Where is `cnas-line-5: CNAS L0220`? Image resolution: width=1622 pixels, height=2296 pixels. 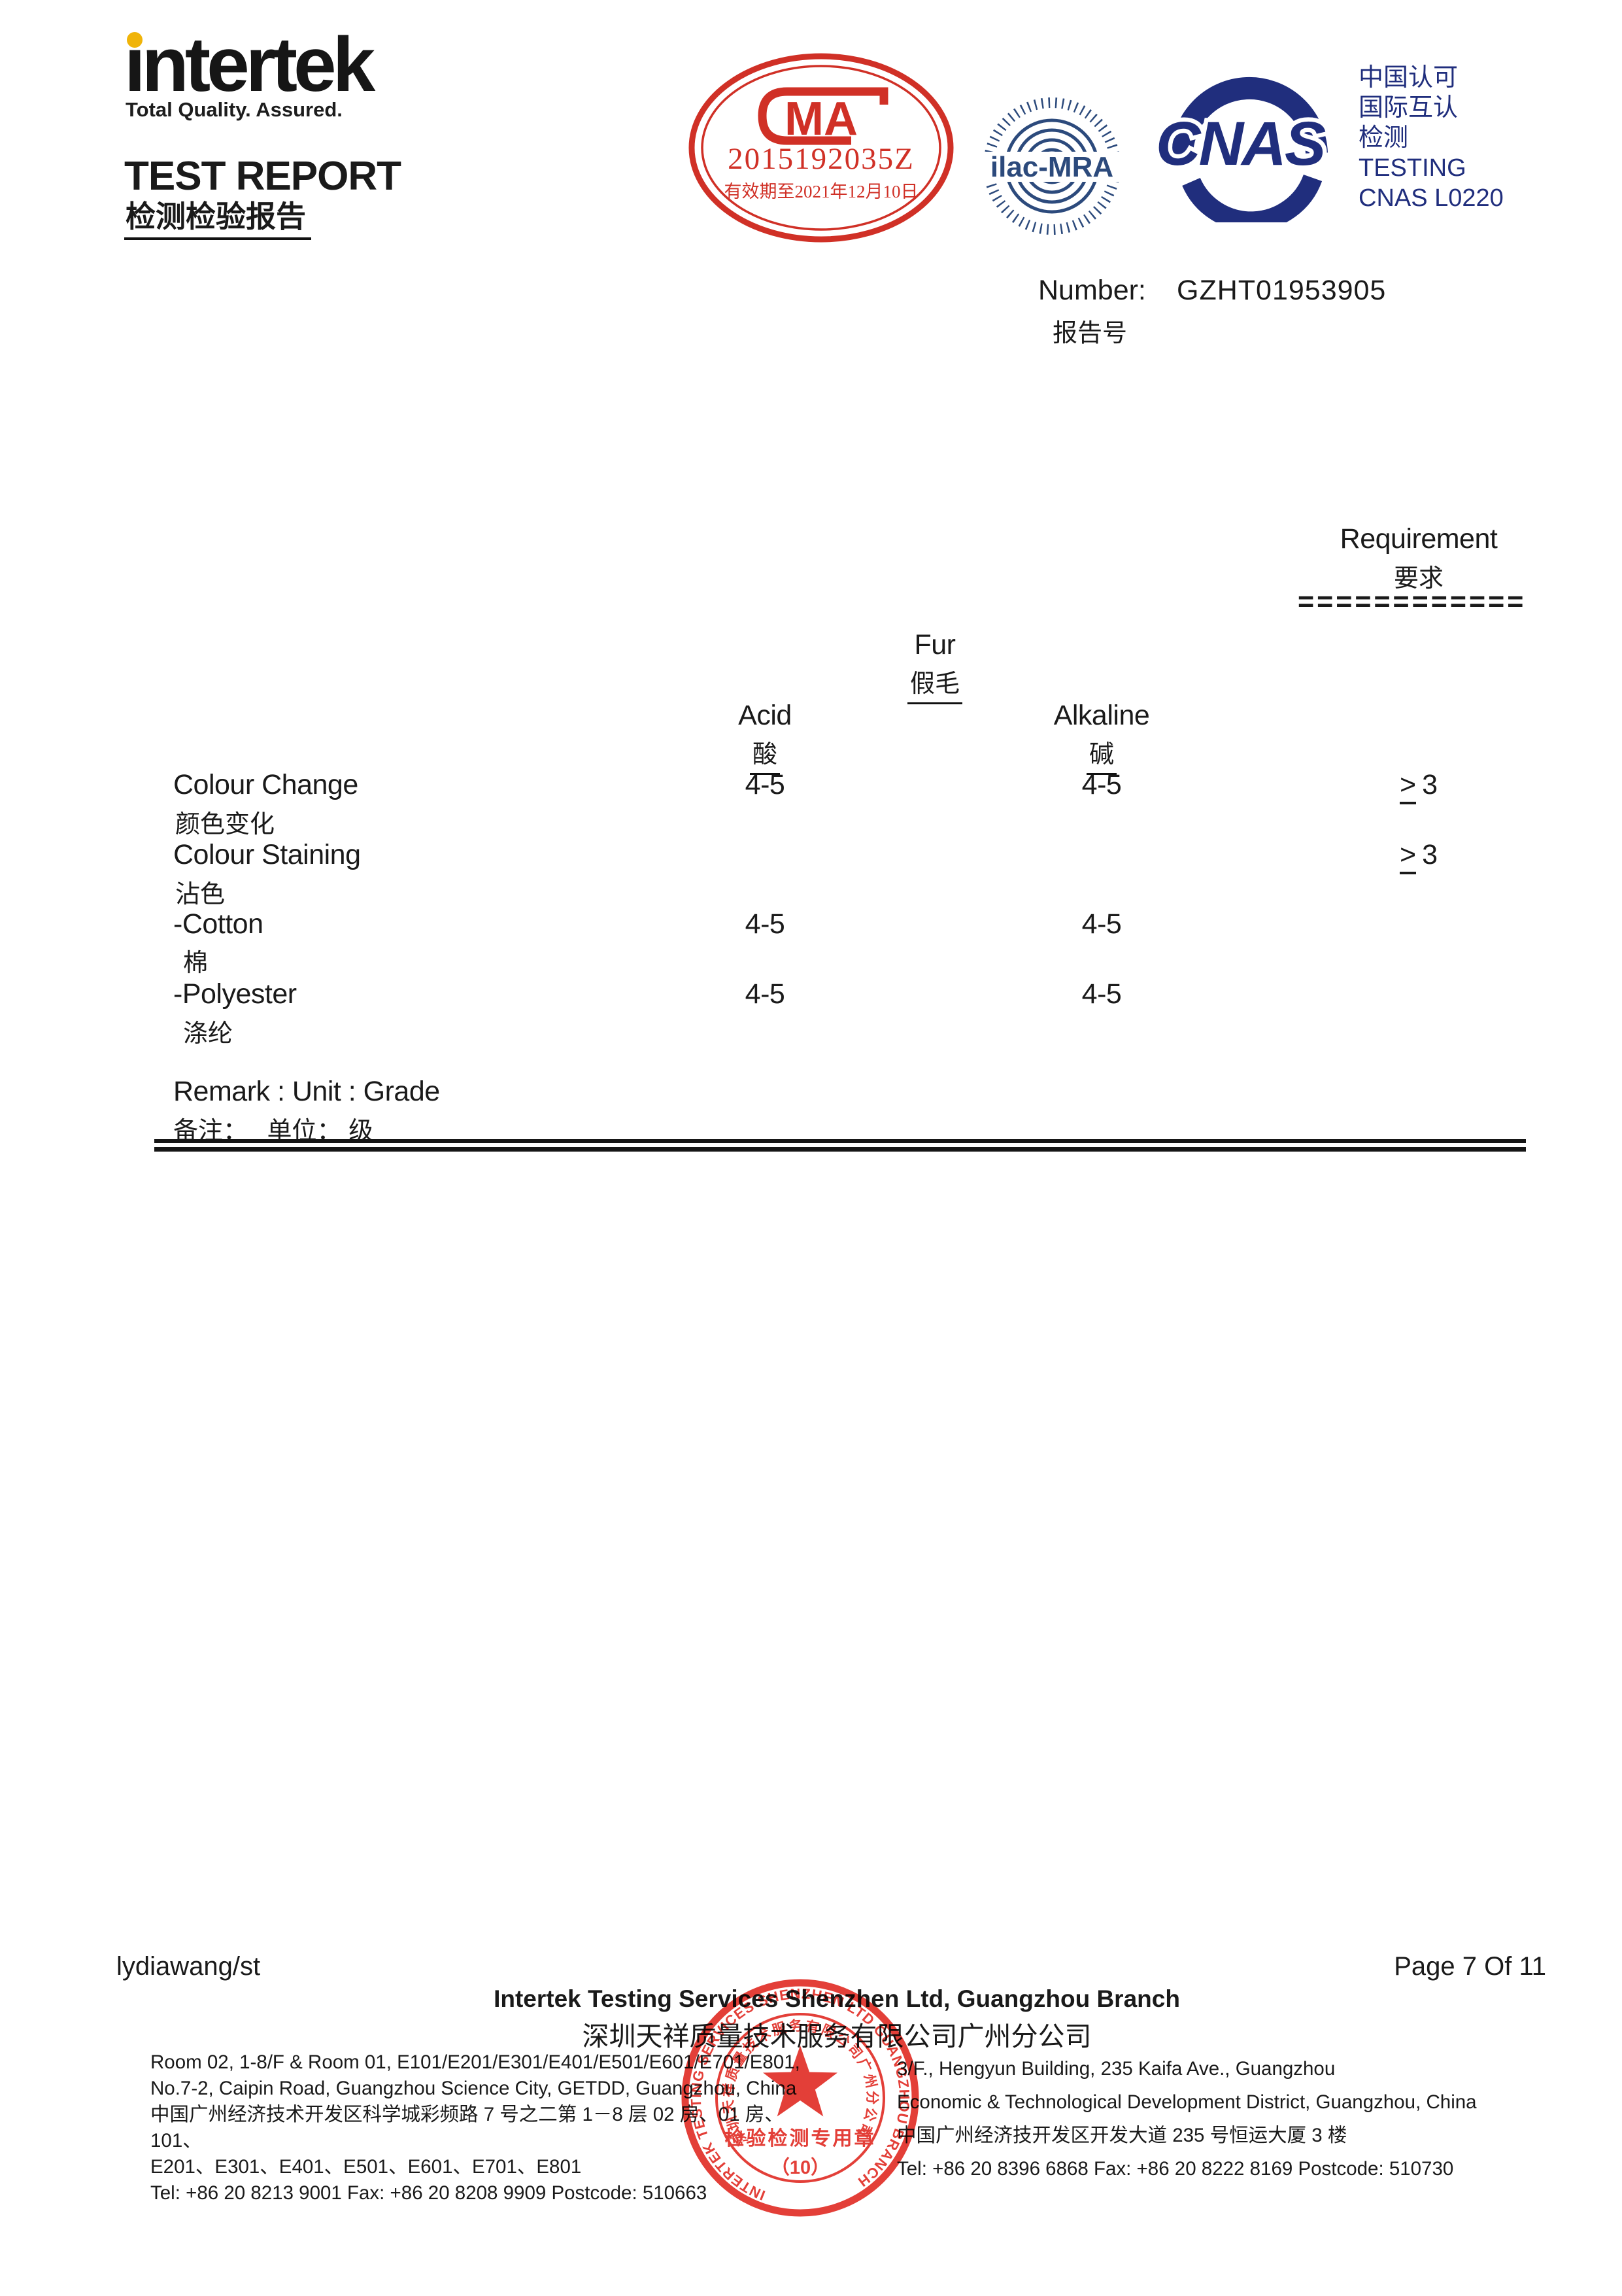
cnas-line-5: CNAS L0220 is located at coordinates (1431, 198).